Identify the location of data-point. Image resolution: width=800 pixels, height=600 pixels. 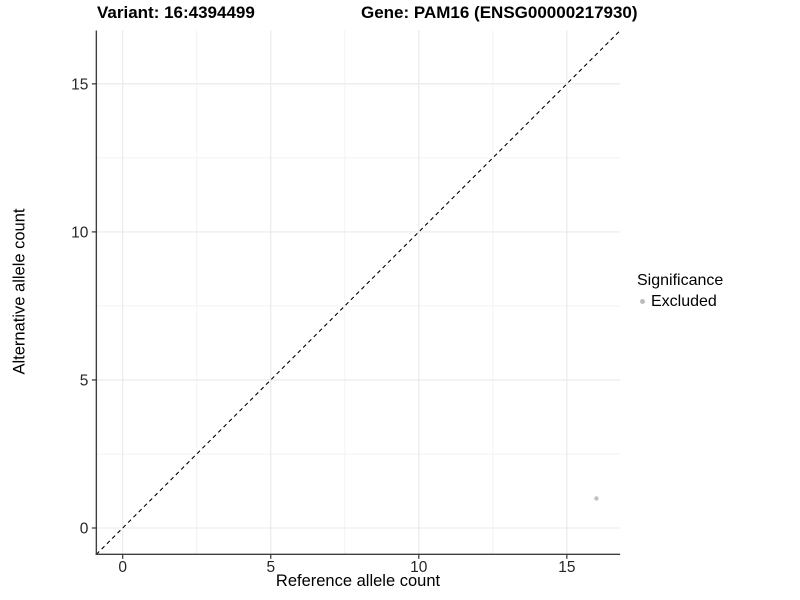
(596, 498).